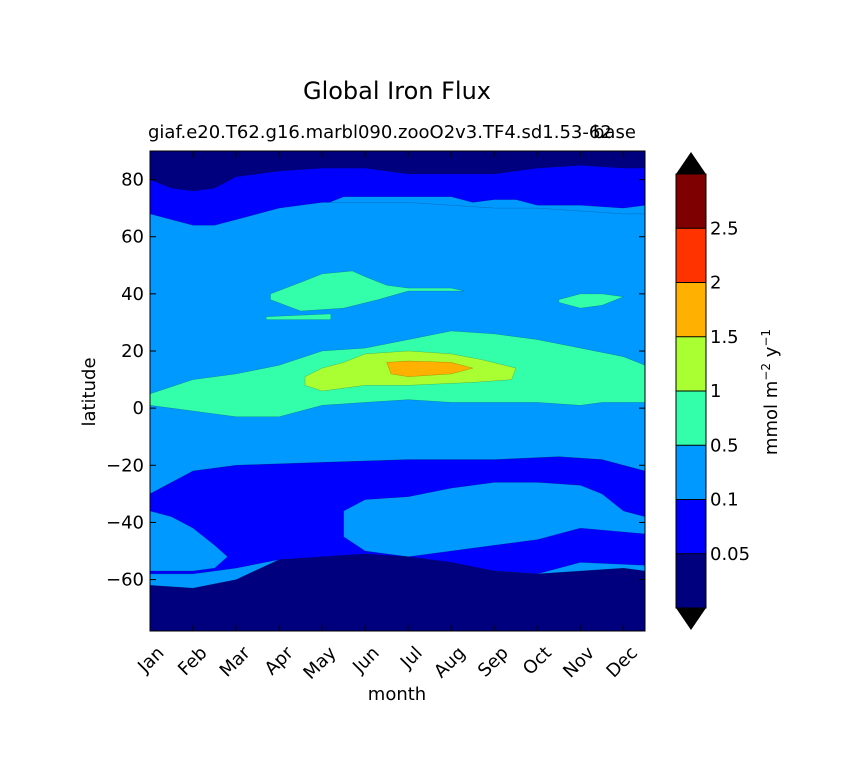  What do you see at coordinates (730, 554) in the screenshot?
I see `colorbar-tick-label: 0.05` at bounding box center [730, 554].